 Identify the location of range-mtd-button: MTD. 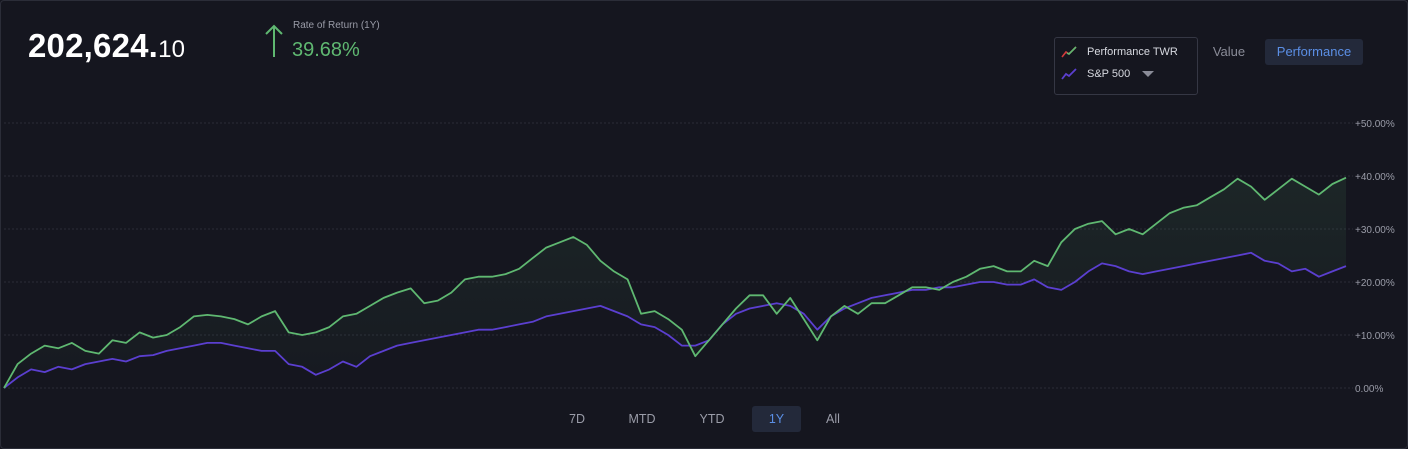
(642, 419).